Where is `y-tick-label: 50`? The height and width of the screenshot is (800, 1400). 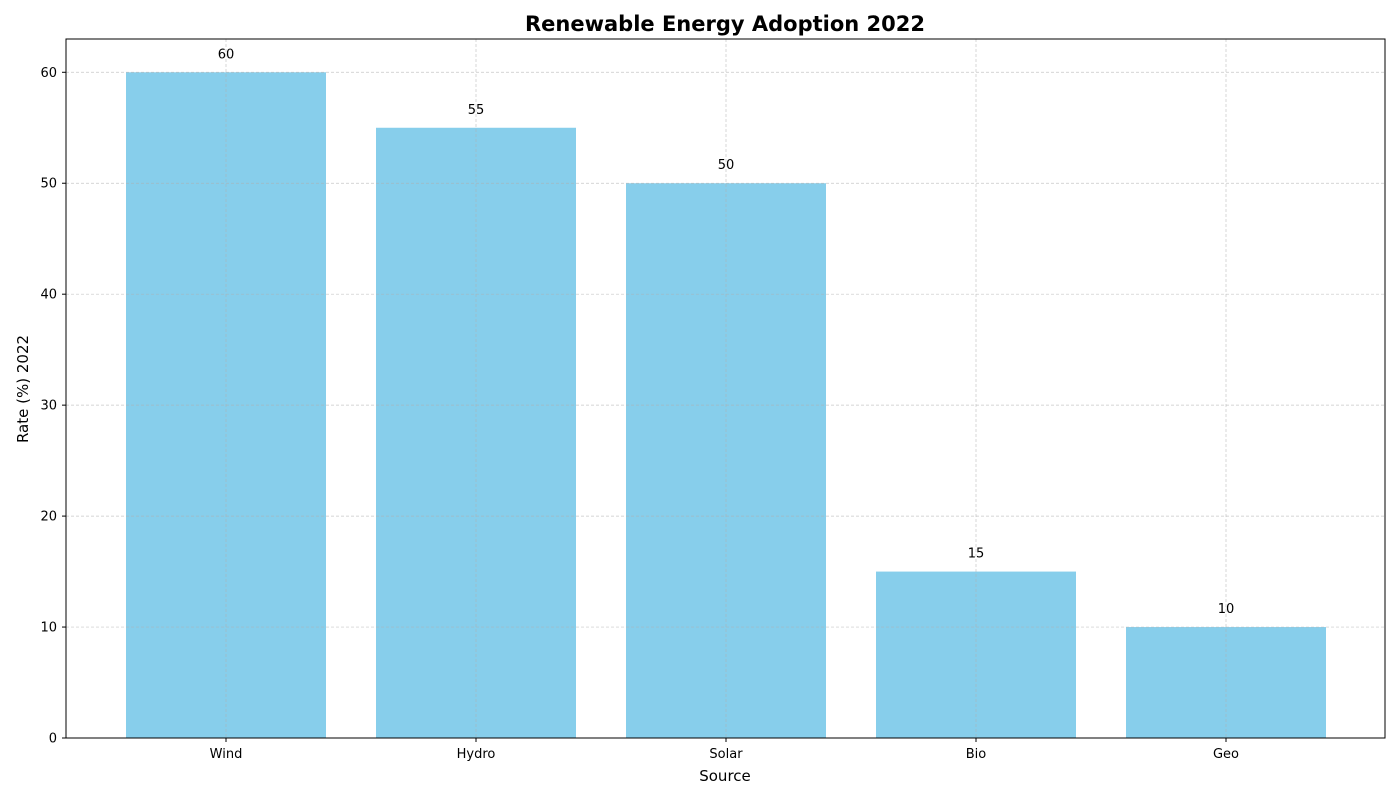
y-tick-label: 50 is located at coordinates (48, 184).